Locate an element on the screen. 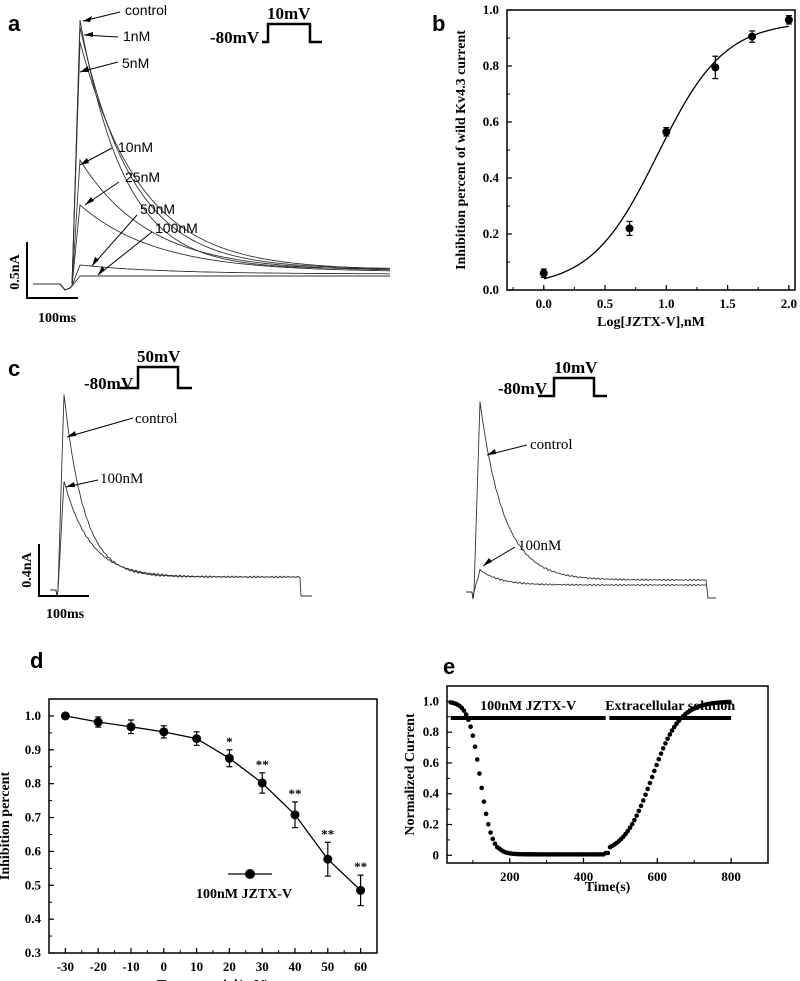  arrow-100nm is located at coordinates (125, 253).